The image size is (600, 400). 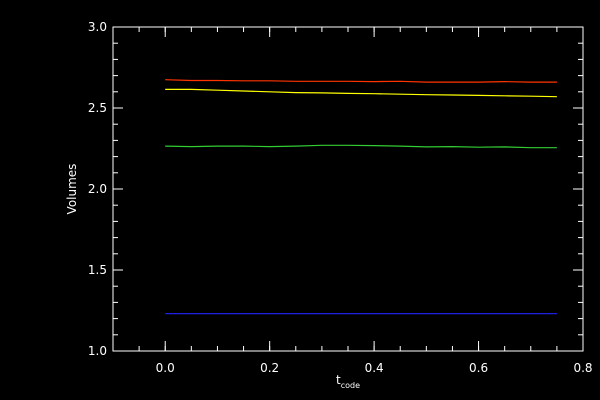 I want to click on y-tick-label: 1.5, so click(x=97, y=270).